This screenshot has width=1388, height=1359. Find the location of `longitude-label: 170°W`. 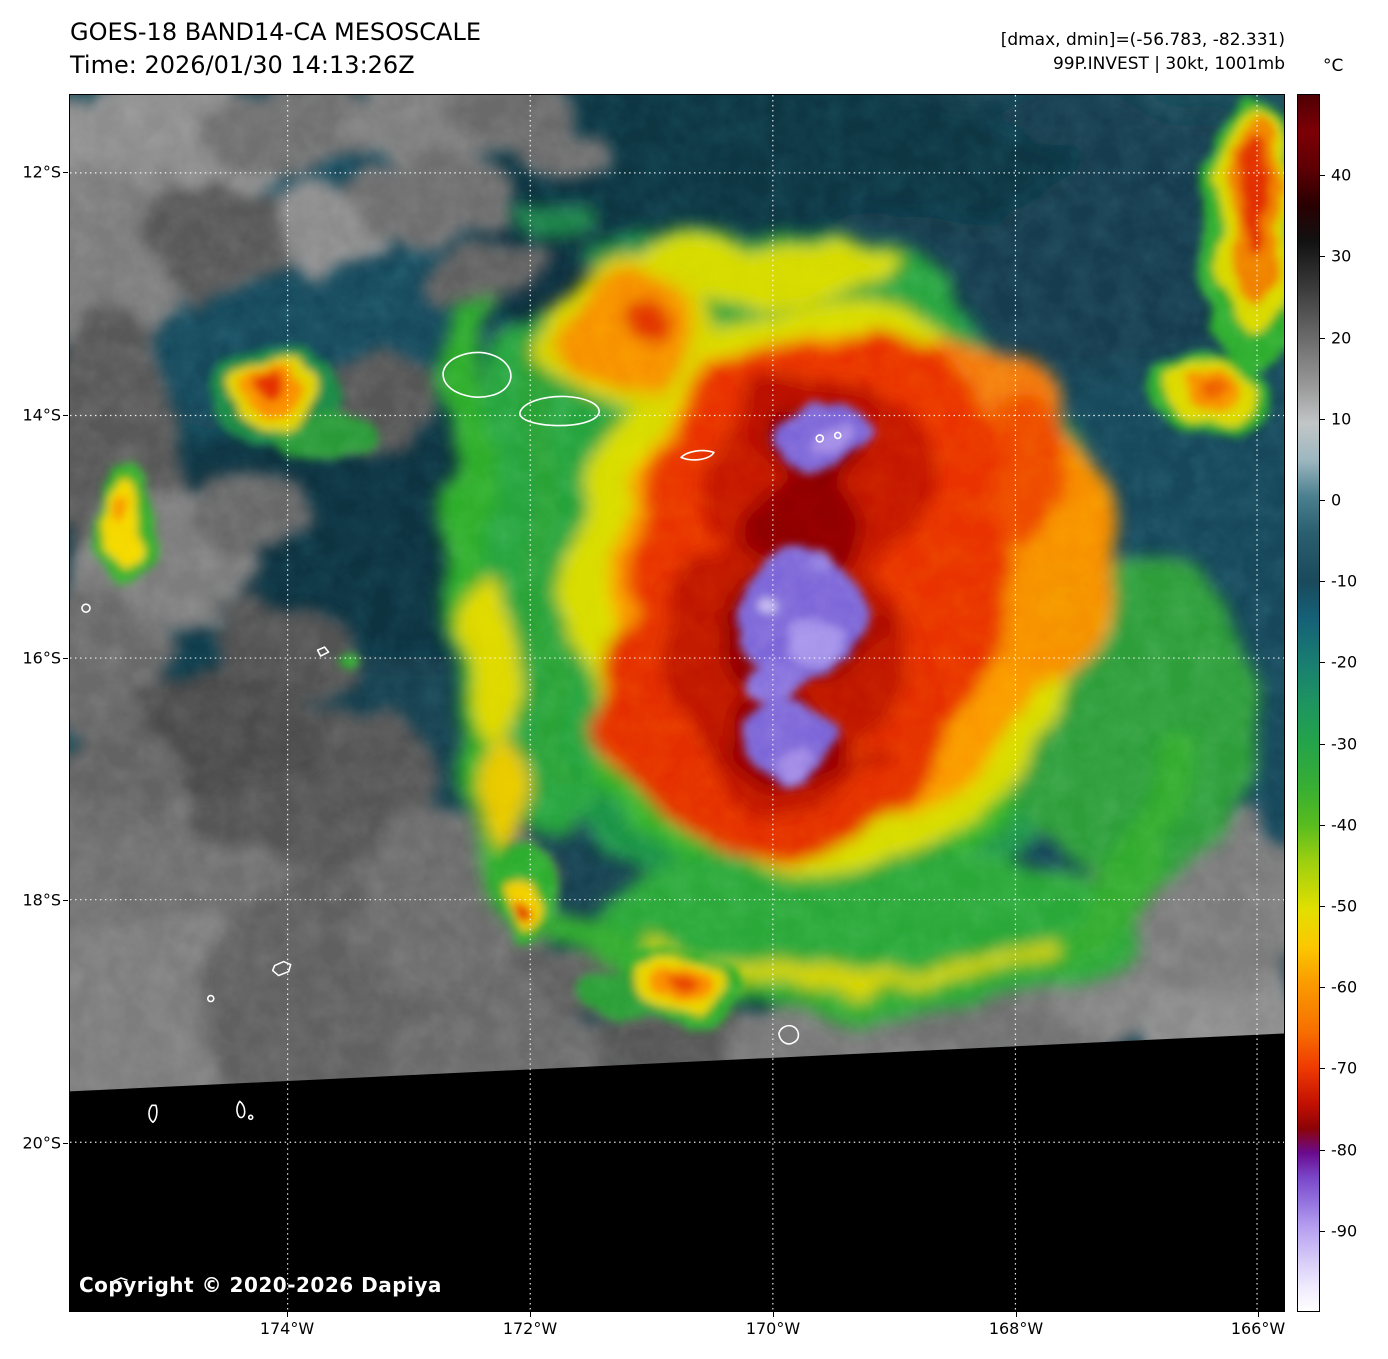

longitude-label: 170°W is located at coordinates (773, 1328).